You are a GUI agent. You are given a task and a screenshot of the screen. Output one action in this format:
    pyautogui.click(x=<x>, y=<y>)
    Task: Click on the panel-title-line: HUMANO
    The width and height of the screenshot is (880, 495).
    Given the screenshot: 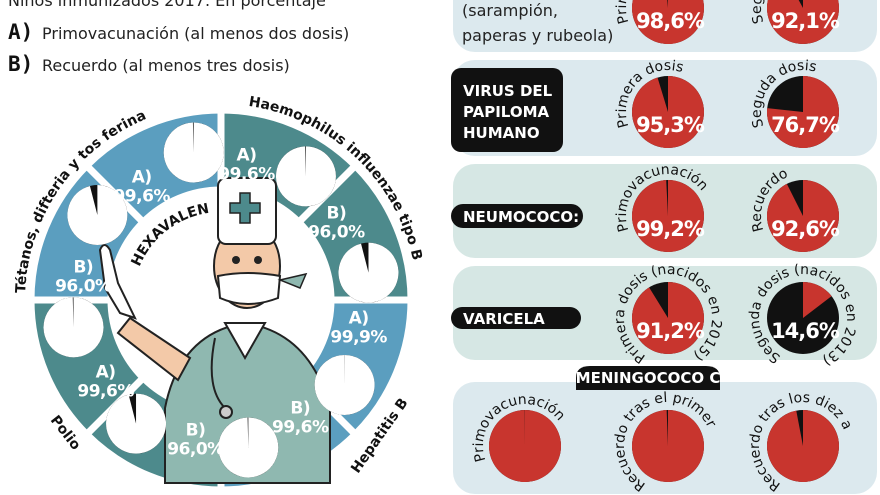 What is the action you would take?
    pyautogui.click(x=501, y=133)
    